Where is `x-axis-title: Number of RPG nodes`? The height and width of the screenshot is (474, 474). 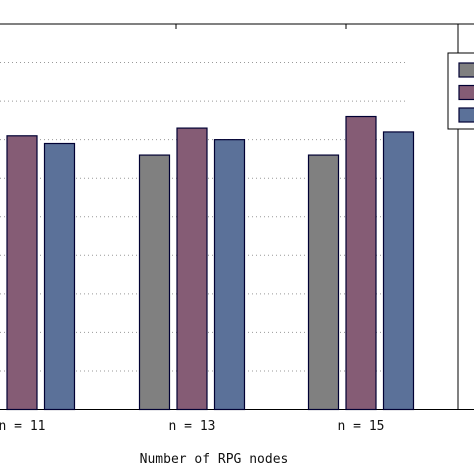
x-axis-title: Number of RPG nodes is located at coordinates (214, 459).